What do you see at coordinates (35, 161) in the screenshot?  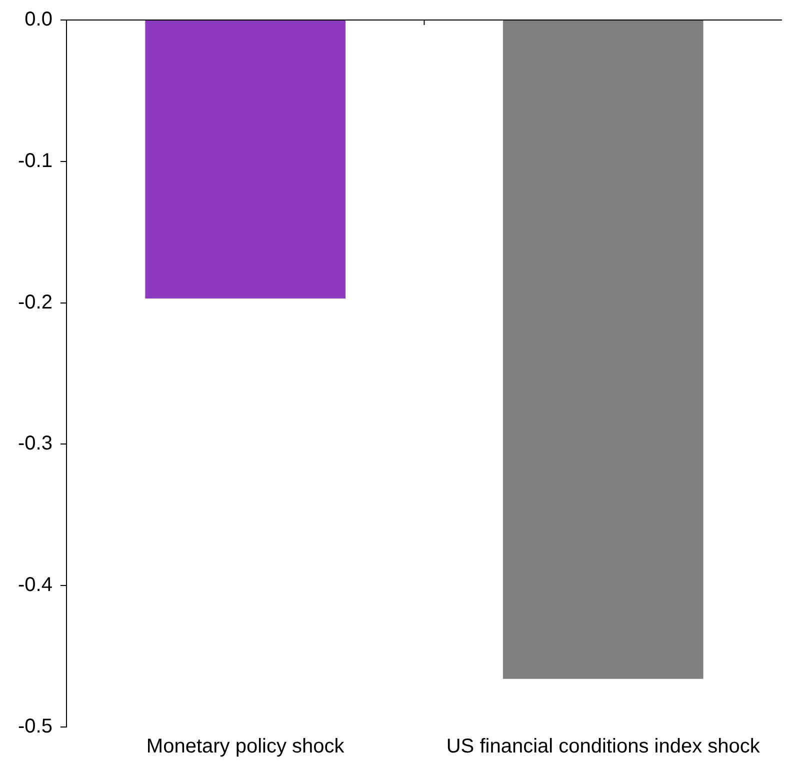 I see `y-tick-label: -0.1` at bounding box center [35, 161].